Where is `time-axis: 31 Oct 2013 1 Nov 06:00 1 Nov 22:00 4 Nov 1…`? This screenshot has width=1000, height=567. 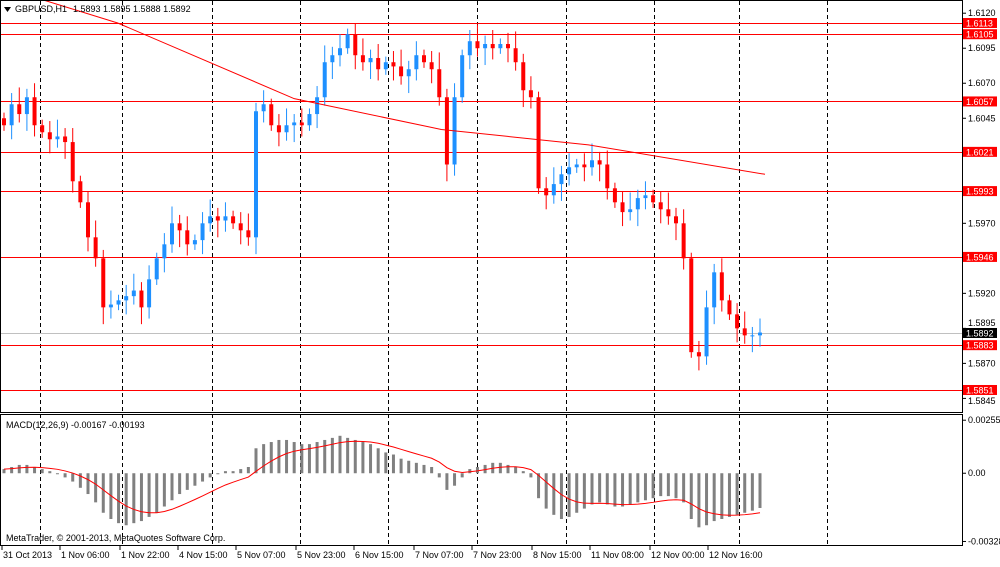
time-axis: 31 Oct 2013 1 Nov 06:00 1 Nov 22:00 4 Nov 1… is located at coordinates (382, 553).